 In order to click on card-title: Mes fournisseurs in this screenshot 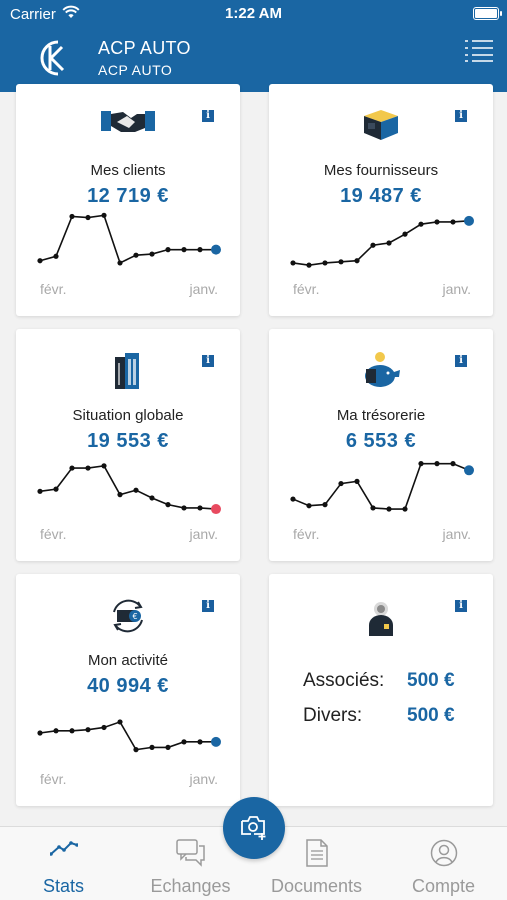, I will do `click(381, 170)`.